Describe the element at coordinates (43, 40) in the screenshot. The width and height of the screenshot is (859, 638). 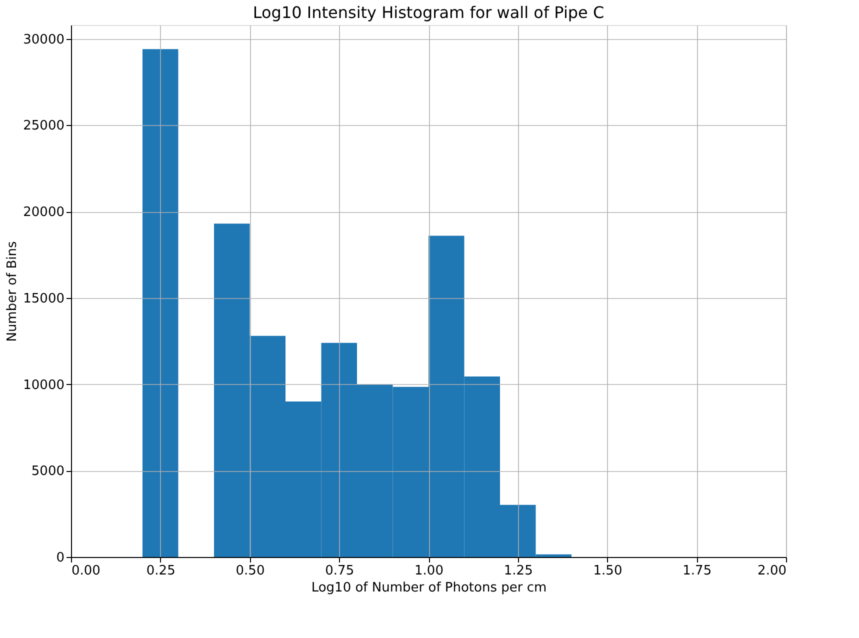
I see `y-tick-label: 30000` at that location.